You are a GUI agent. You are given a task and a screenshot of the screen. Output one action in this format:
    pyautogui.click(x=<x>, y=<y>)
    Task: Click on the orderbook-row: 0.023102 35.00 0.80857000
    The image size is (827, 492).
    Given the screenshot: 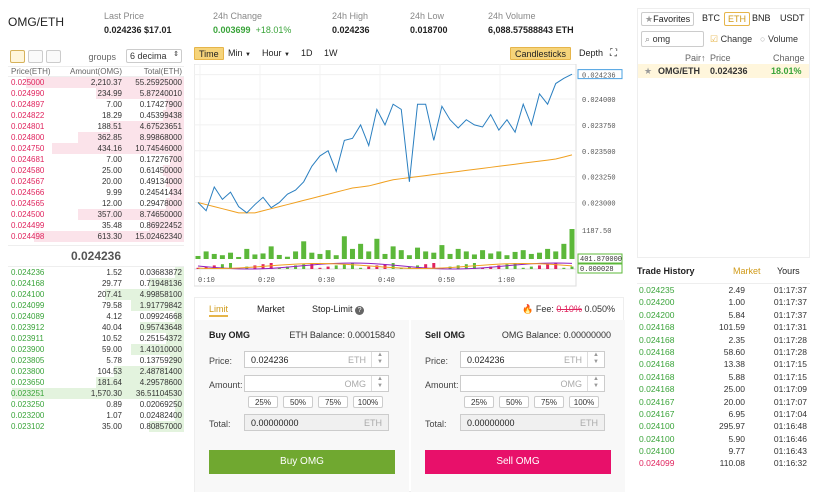 What is the action you would take?
    pyautogui.click(x=96, y=426)
    